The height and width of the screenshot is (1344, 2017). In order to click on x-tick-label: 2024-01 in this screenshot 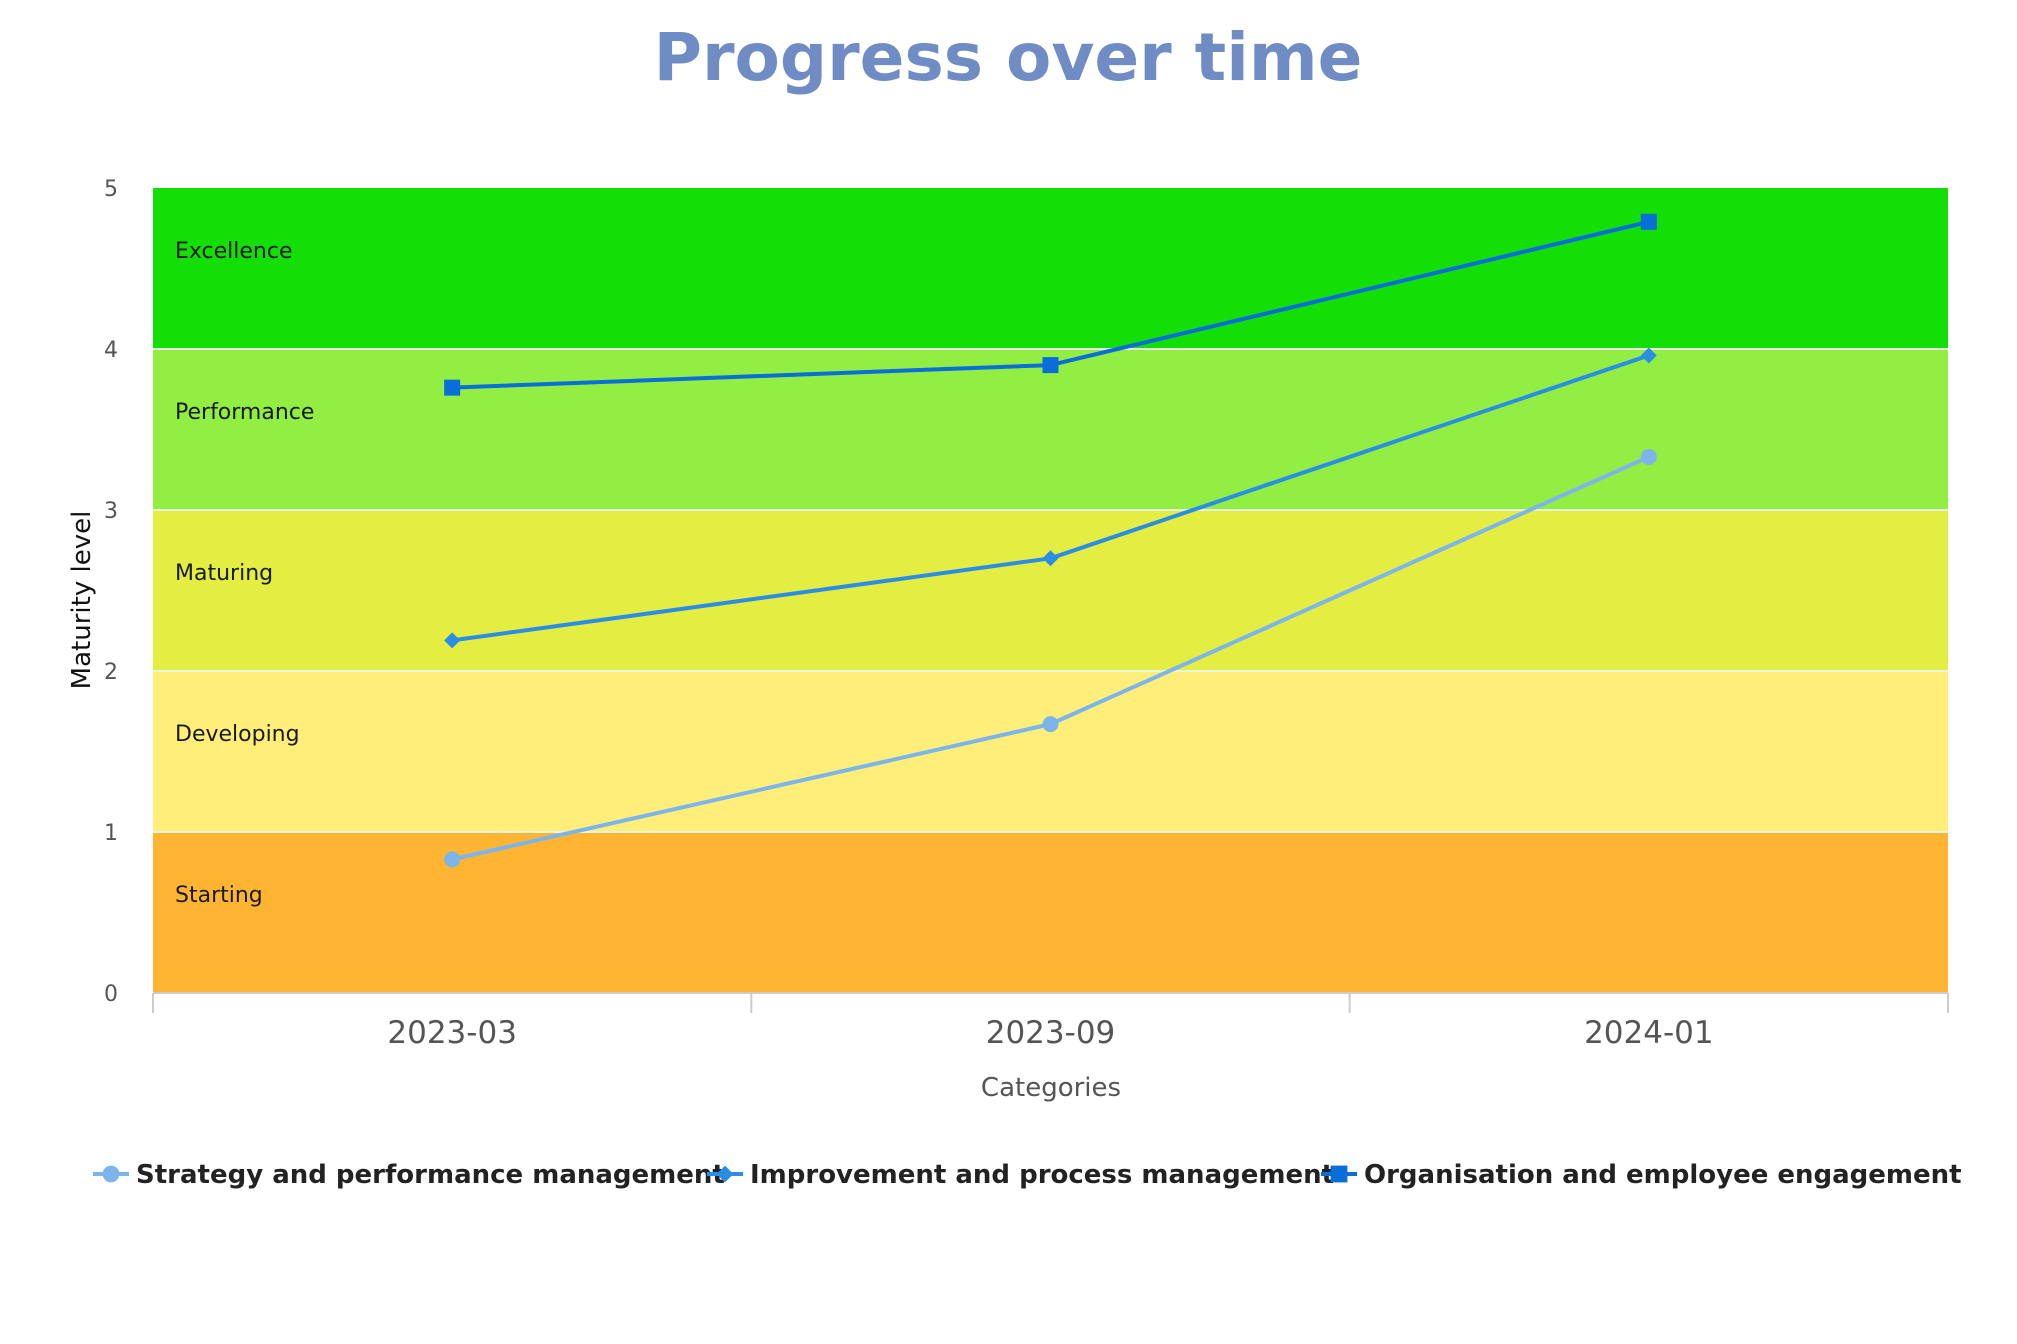, I will do `click(1649, 1033)`.